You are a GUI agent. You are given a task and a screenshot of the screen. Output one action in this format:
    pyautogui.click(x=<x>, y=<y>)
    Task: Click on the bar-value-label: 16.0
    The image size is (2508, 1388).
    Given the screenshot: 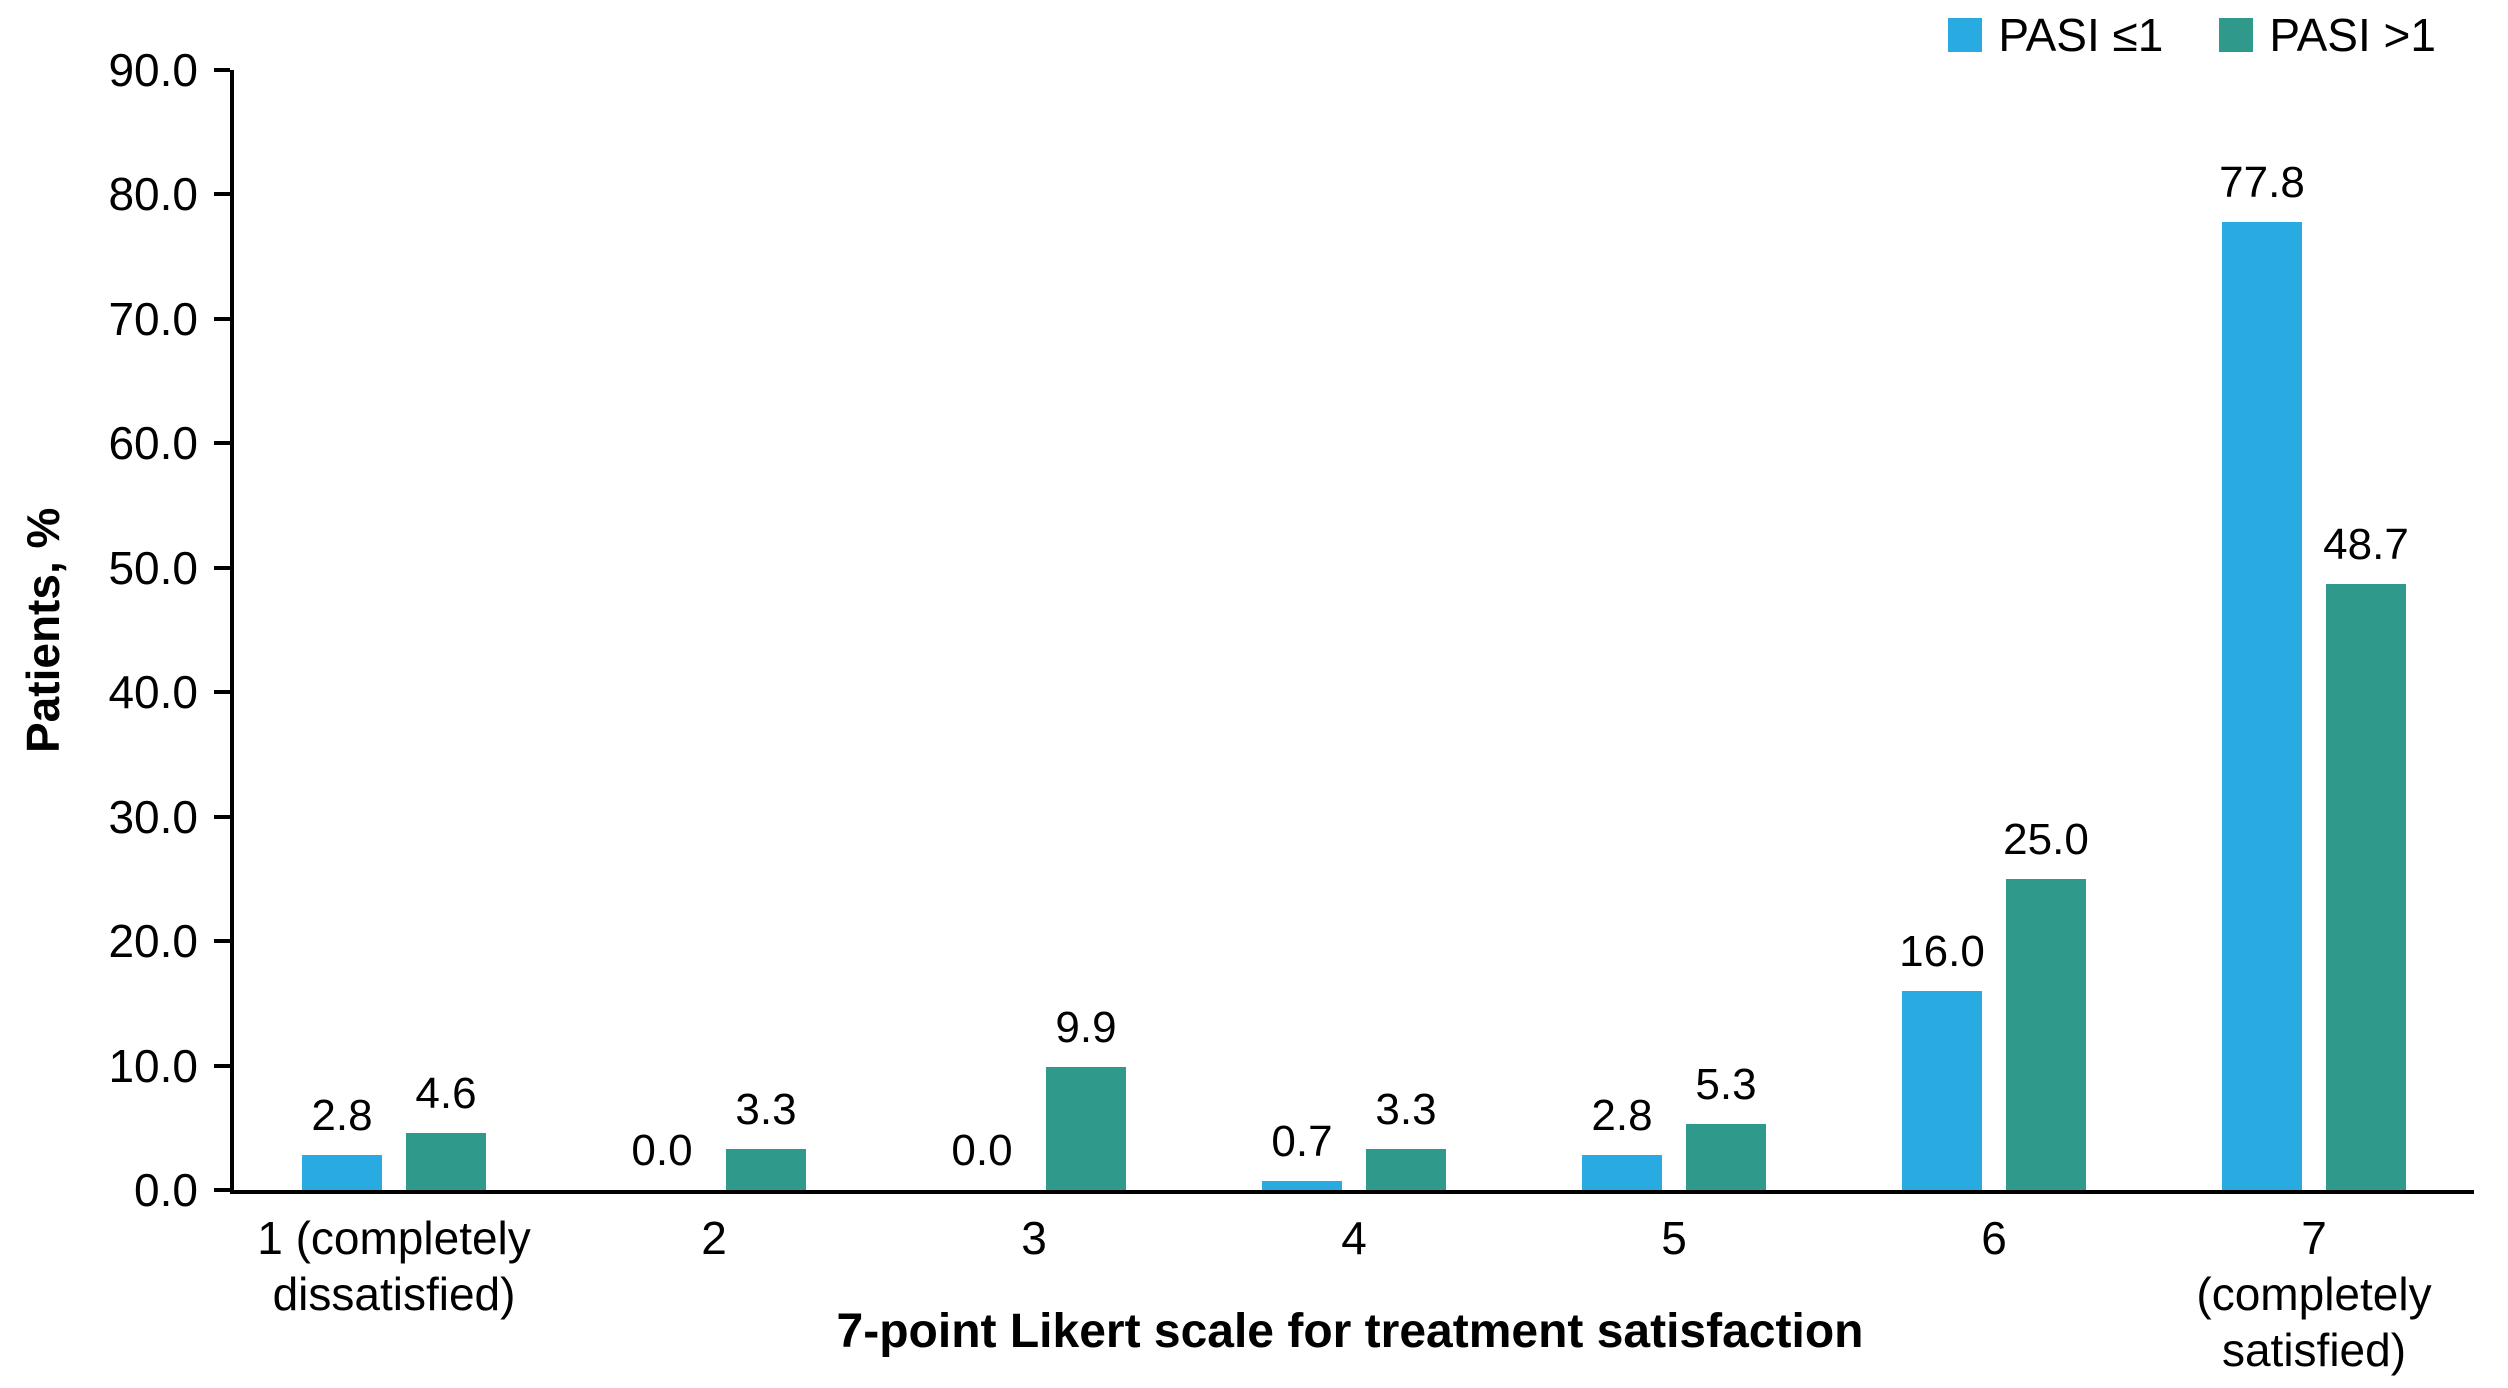 What is the action you would take?
    pyautogui.click(x=1942, y=951)
    